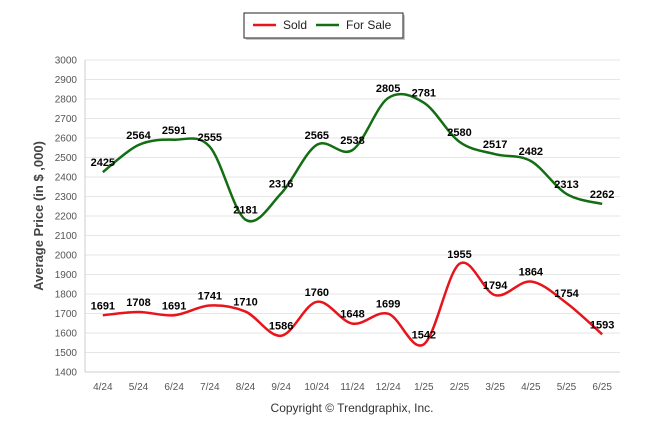 The width and height of the screenshot is (646, 434). Describe the element at coordinates (66, 373) in the screenshot. I see `y-tick-label: 1400` at that location.